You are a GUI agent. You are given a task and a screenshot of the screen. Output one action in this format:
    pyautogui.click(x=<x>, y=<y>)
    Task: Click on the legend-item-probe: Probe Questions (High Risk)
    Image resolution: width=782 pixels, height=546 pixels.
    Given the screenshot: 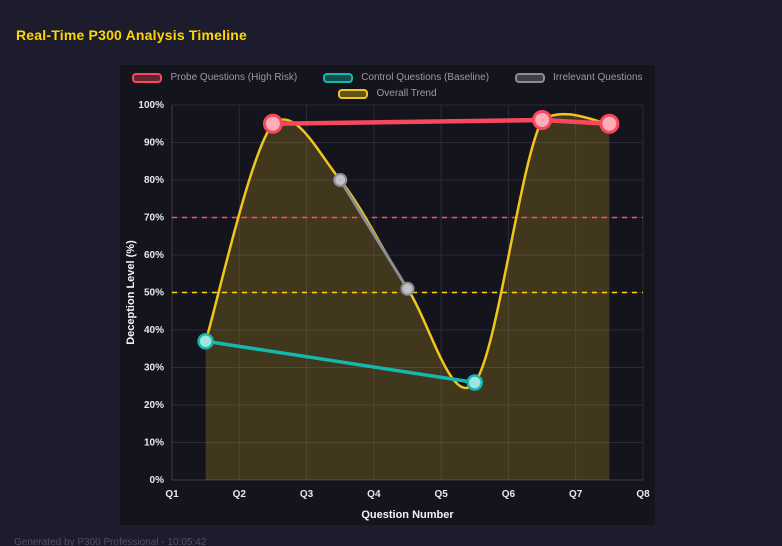 What is the action you would take?
    pyautogui.click(x=214, y=77)
    